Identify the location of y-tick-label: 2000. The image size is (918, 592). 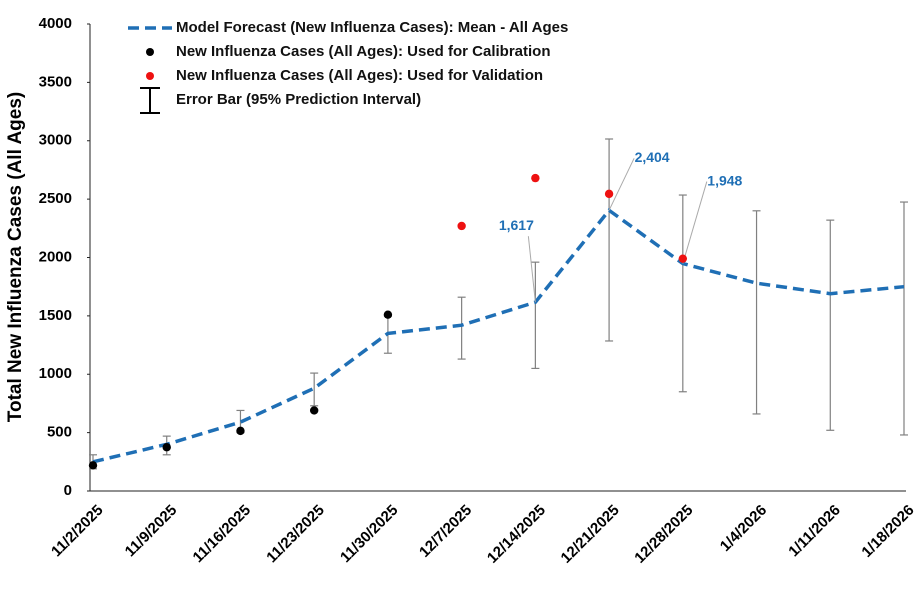
(55, 256).